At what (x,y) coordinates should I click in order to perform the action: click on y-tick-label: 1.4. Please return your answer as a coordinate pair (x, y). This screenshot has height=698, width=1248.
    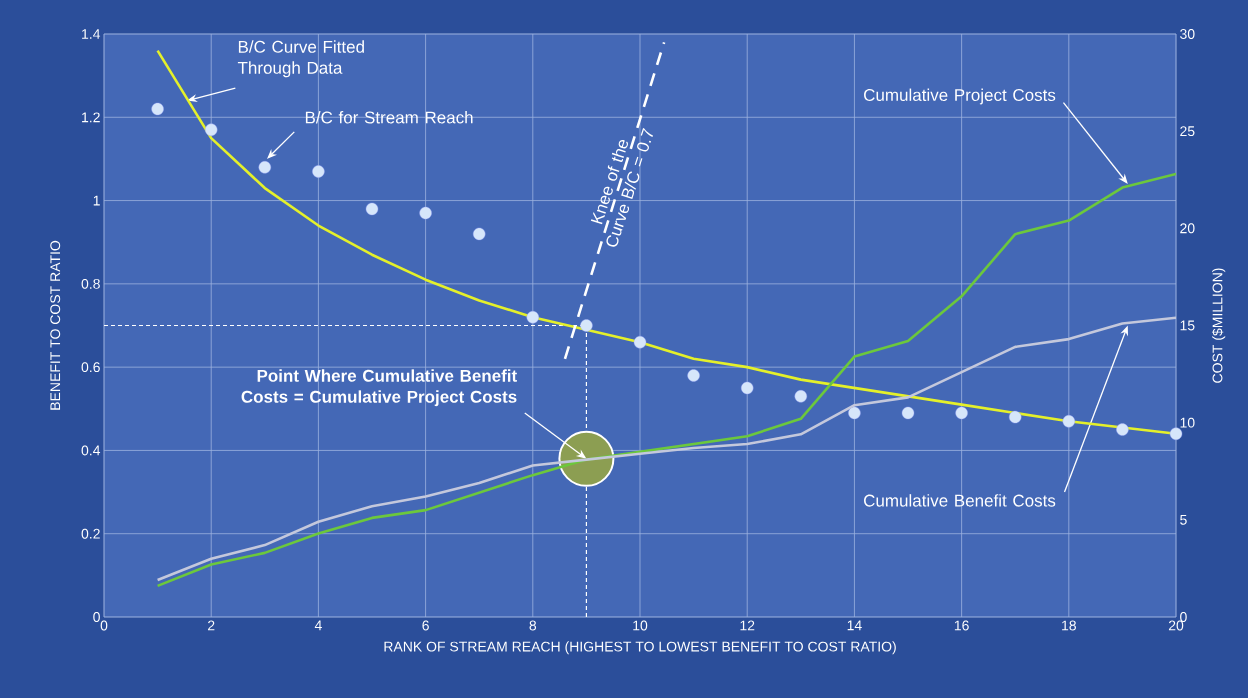
    Looking at the image, I should click on (91, 34).